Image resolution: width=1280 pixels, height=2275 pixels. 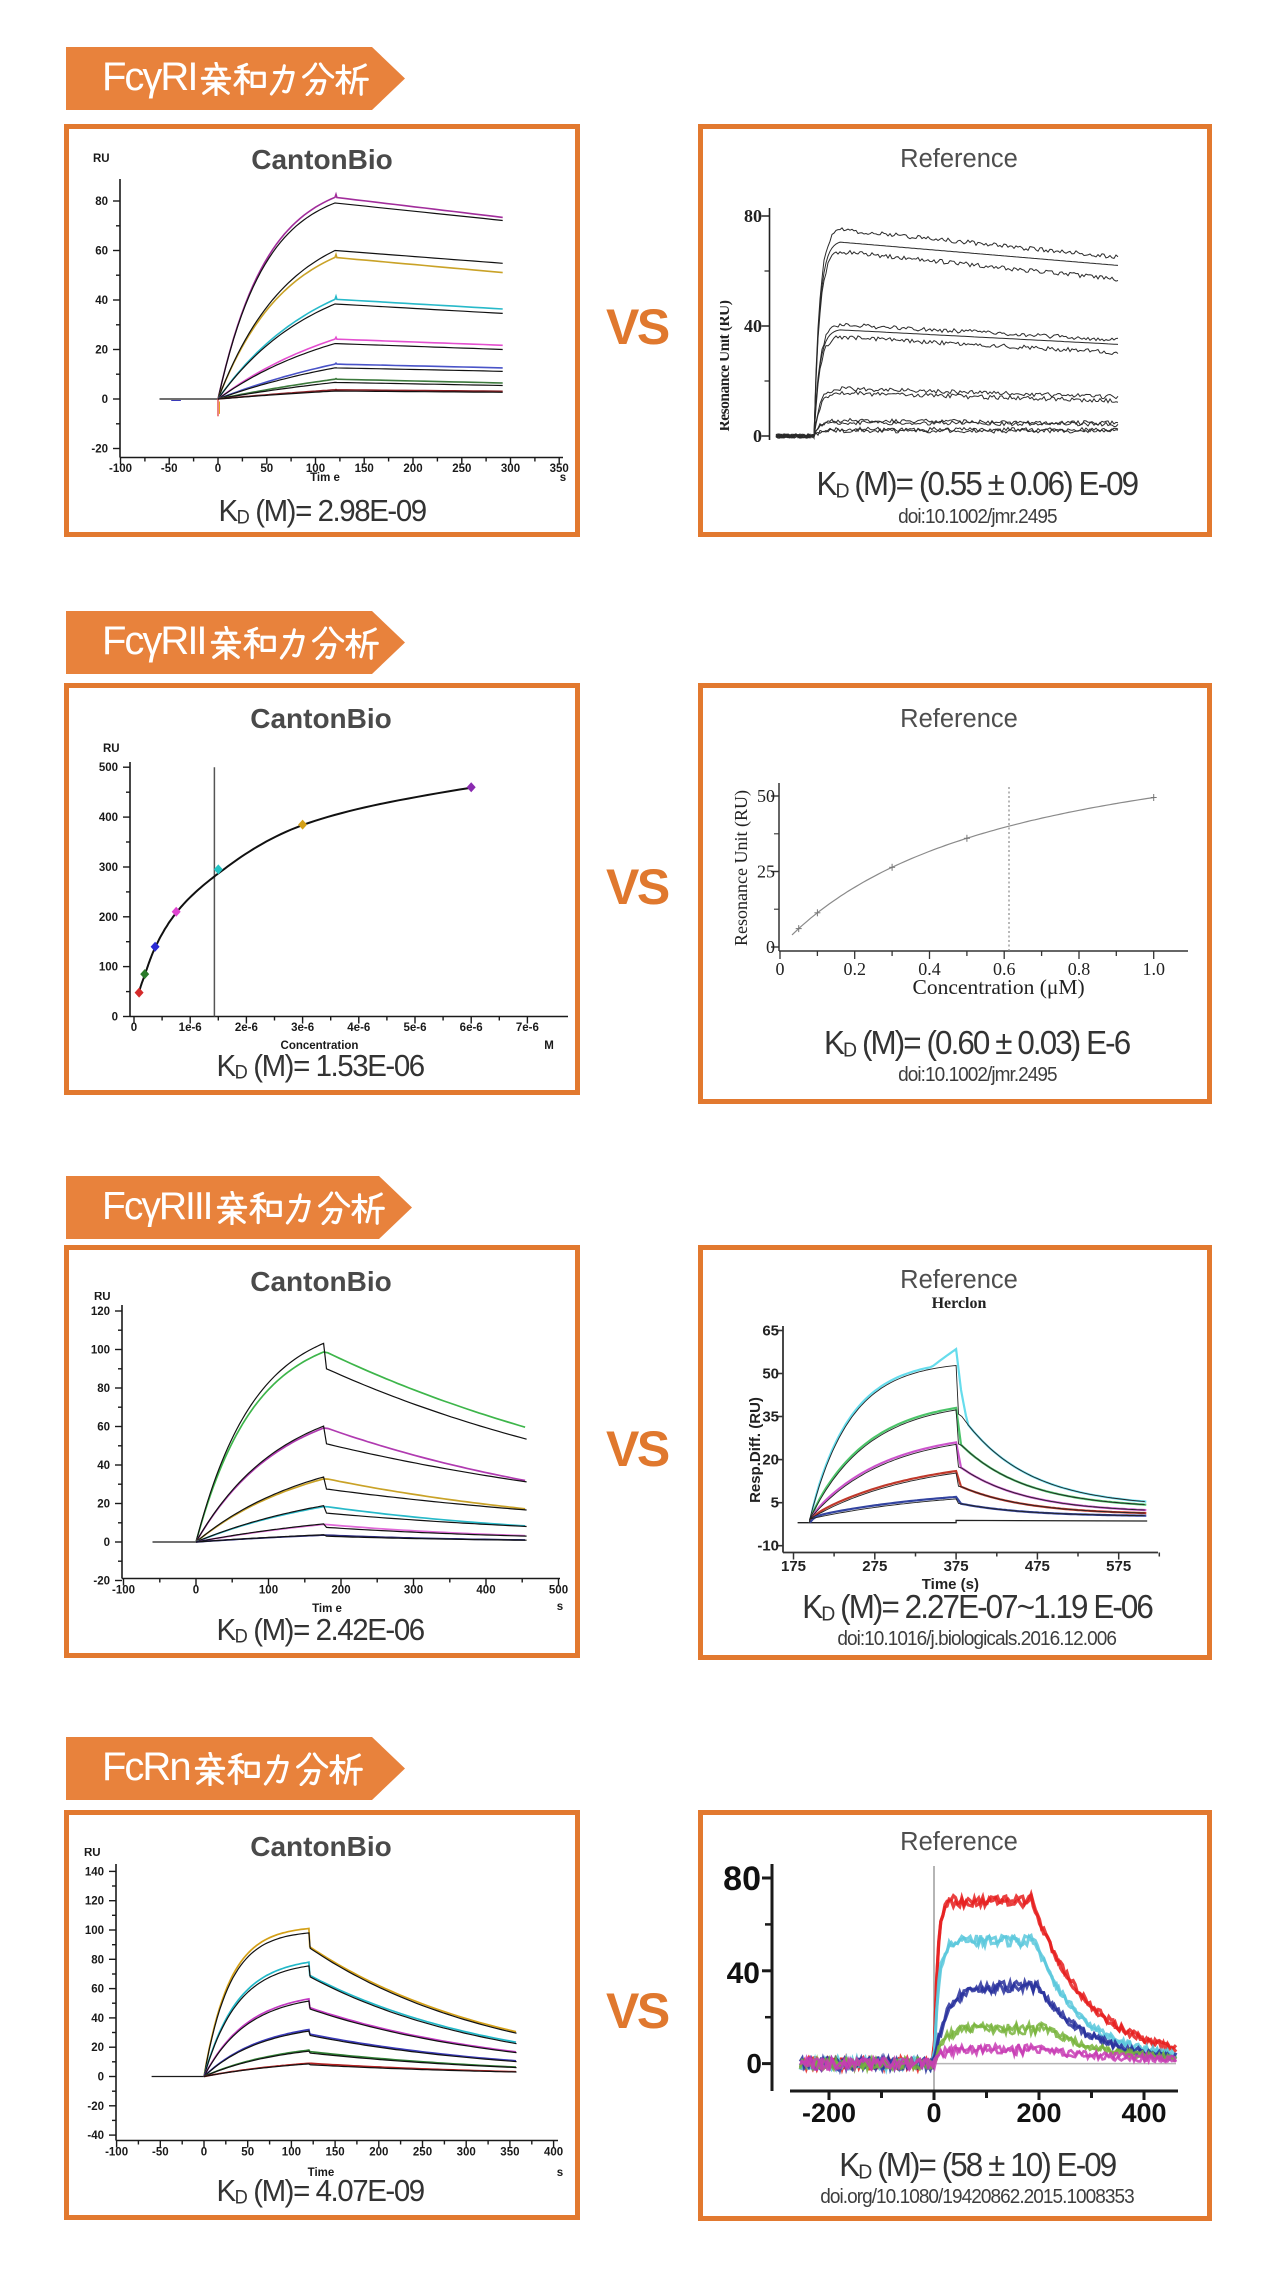 I want to click on svg-text: Concentration, so click(x=320, y=1046).